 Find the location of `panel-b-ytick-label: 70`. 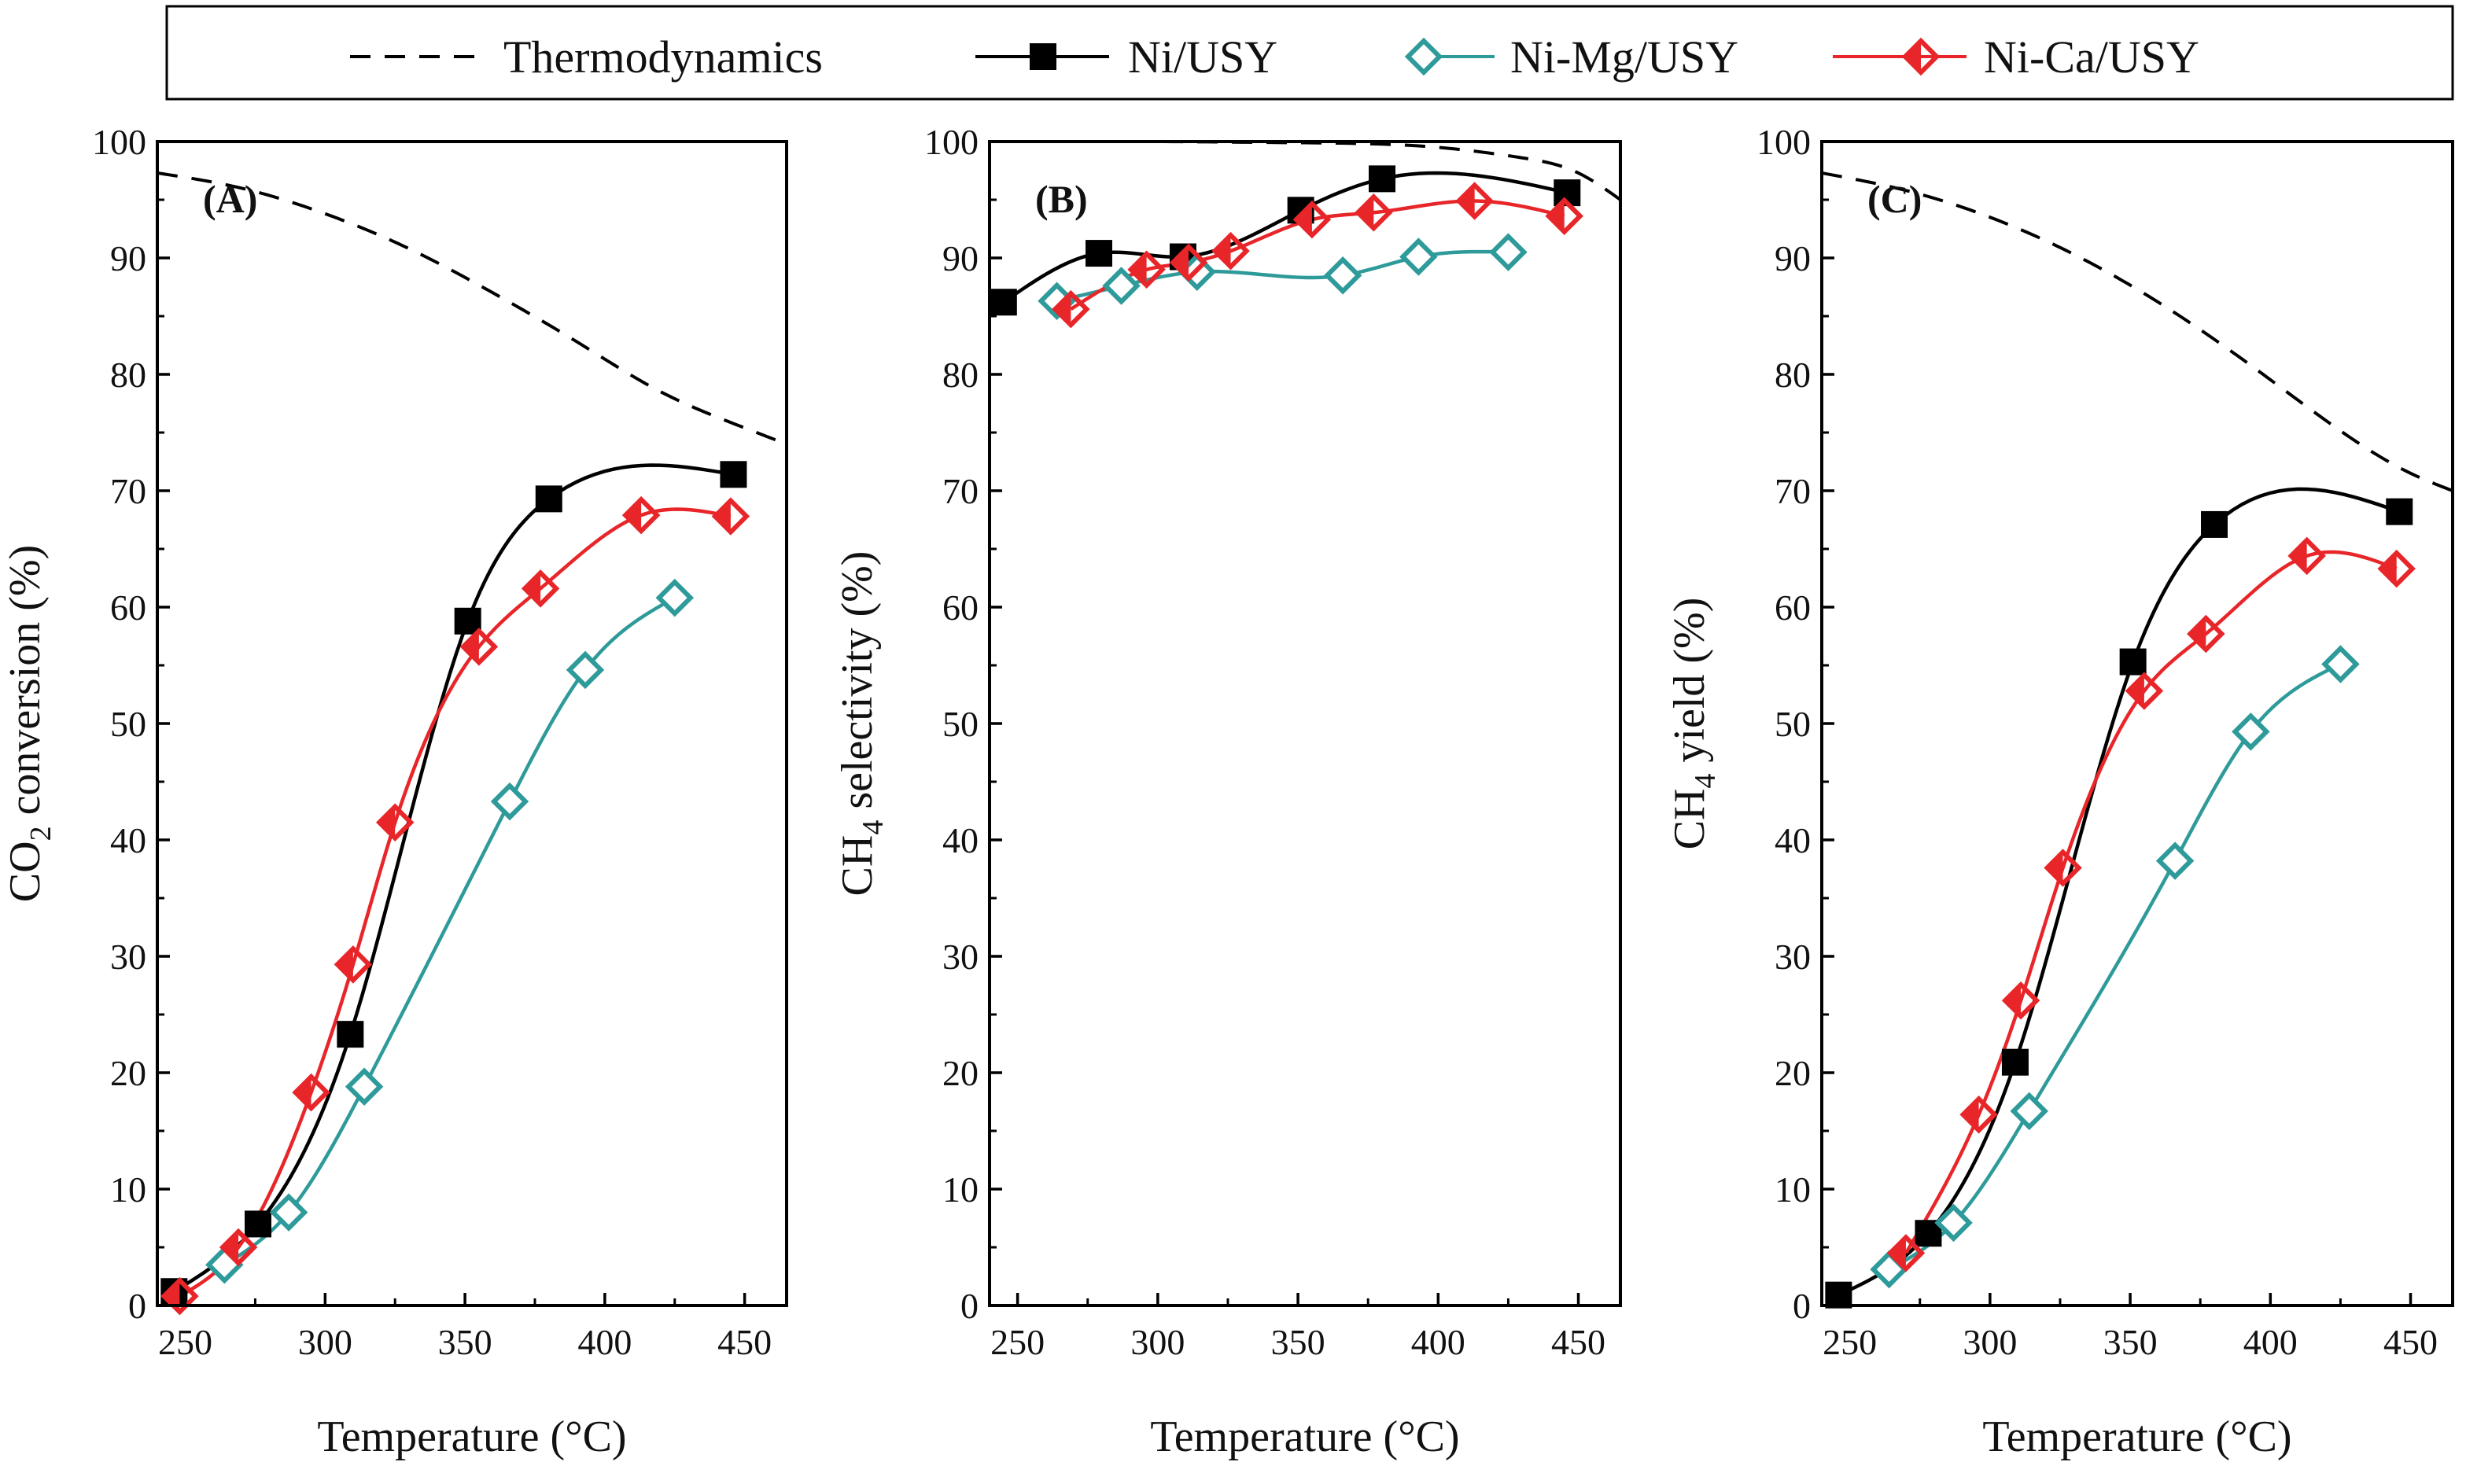

panel-b-ytick-label: 70 is located at coordinates (960, 491).